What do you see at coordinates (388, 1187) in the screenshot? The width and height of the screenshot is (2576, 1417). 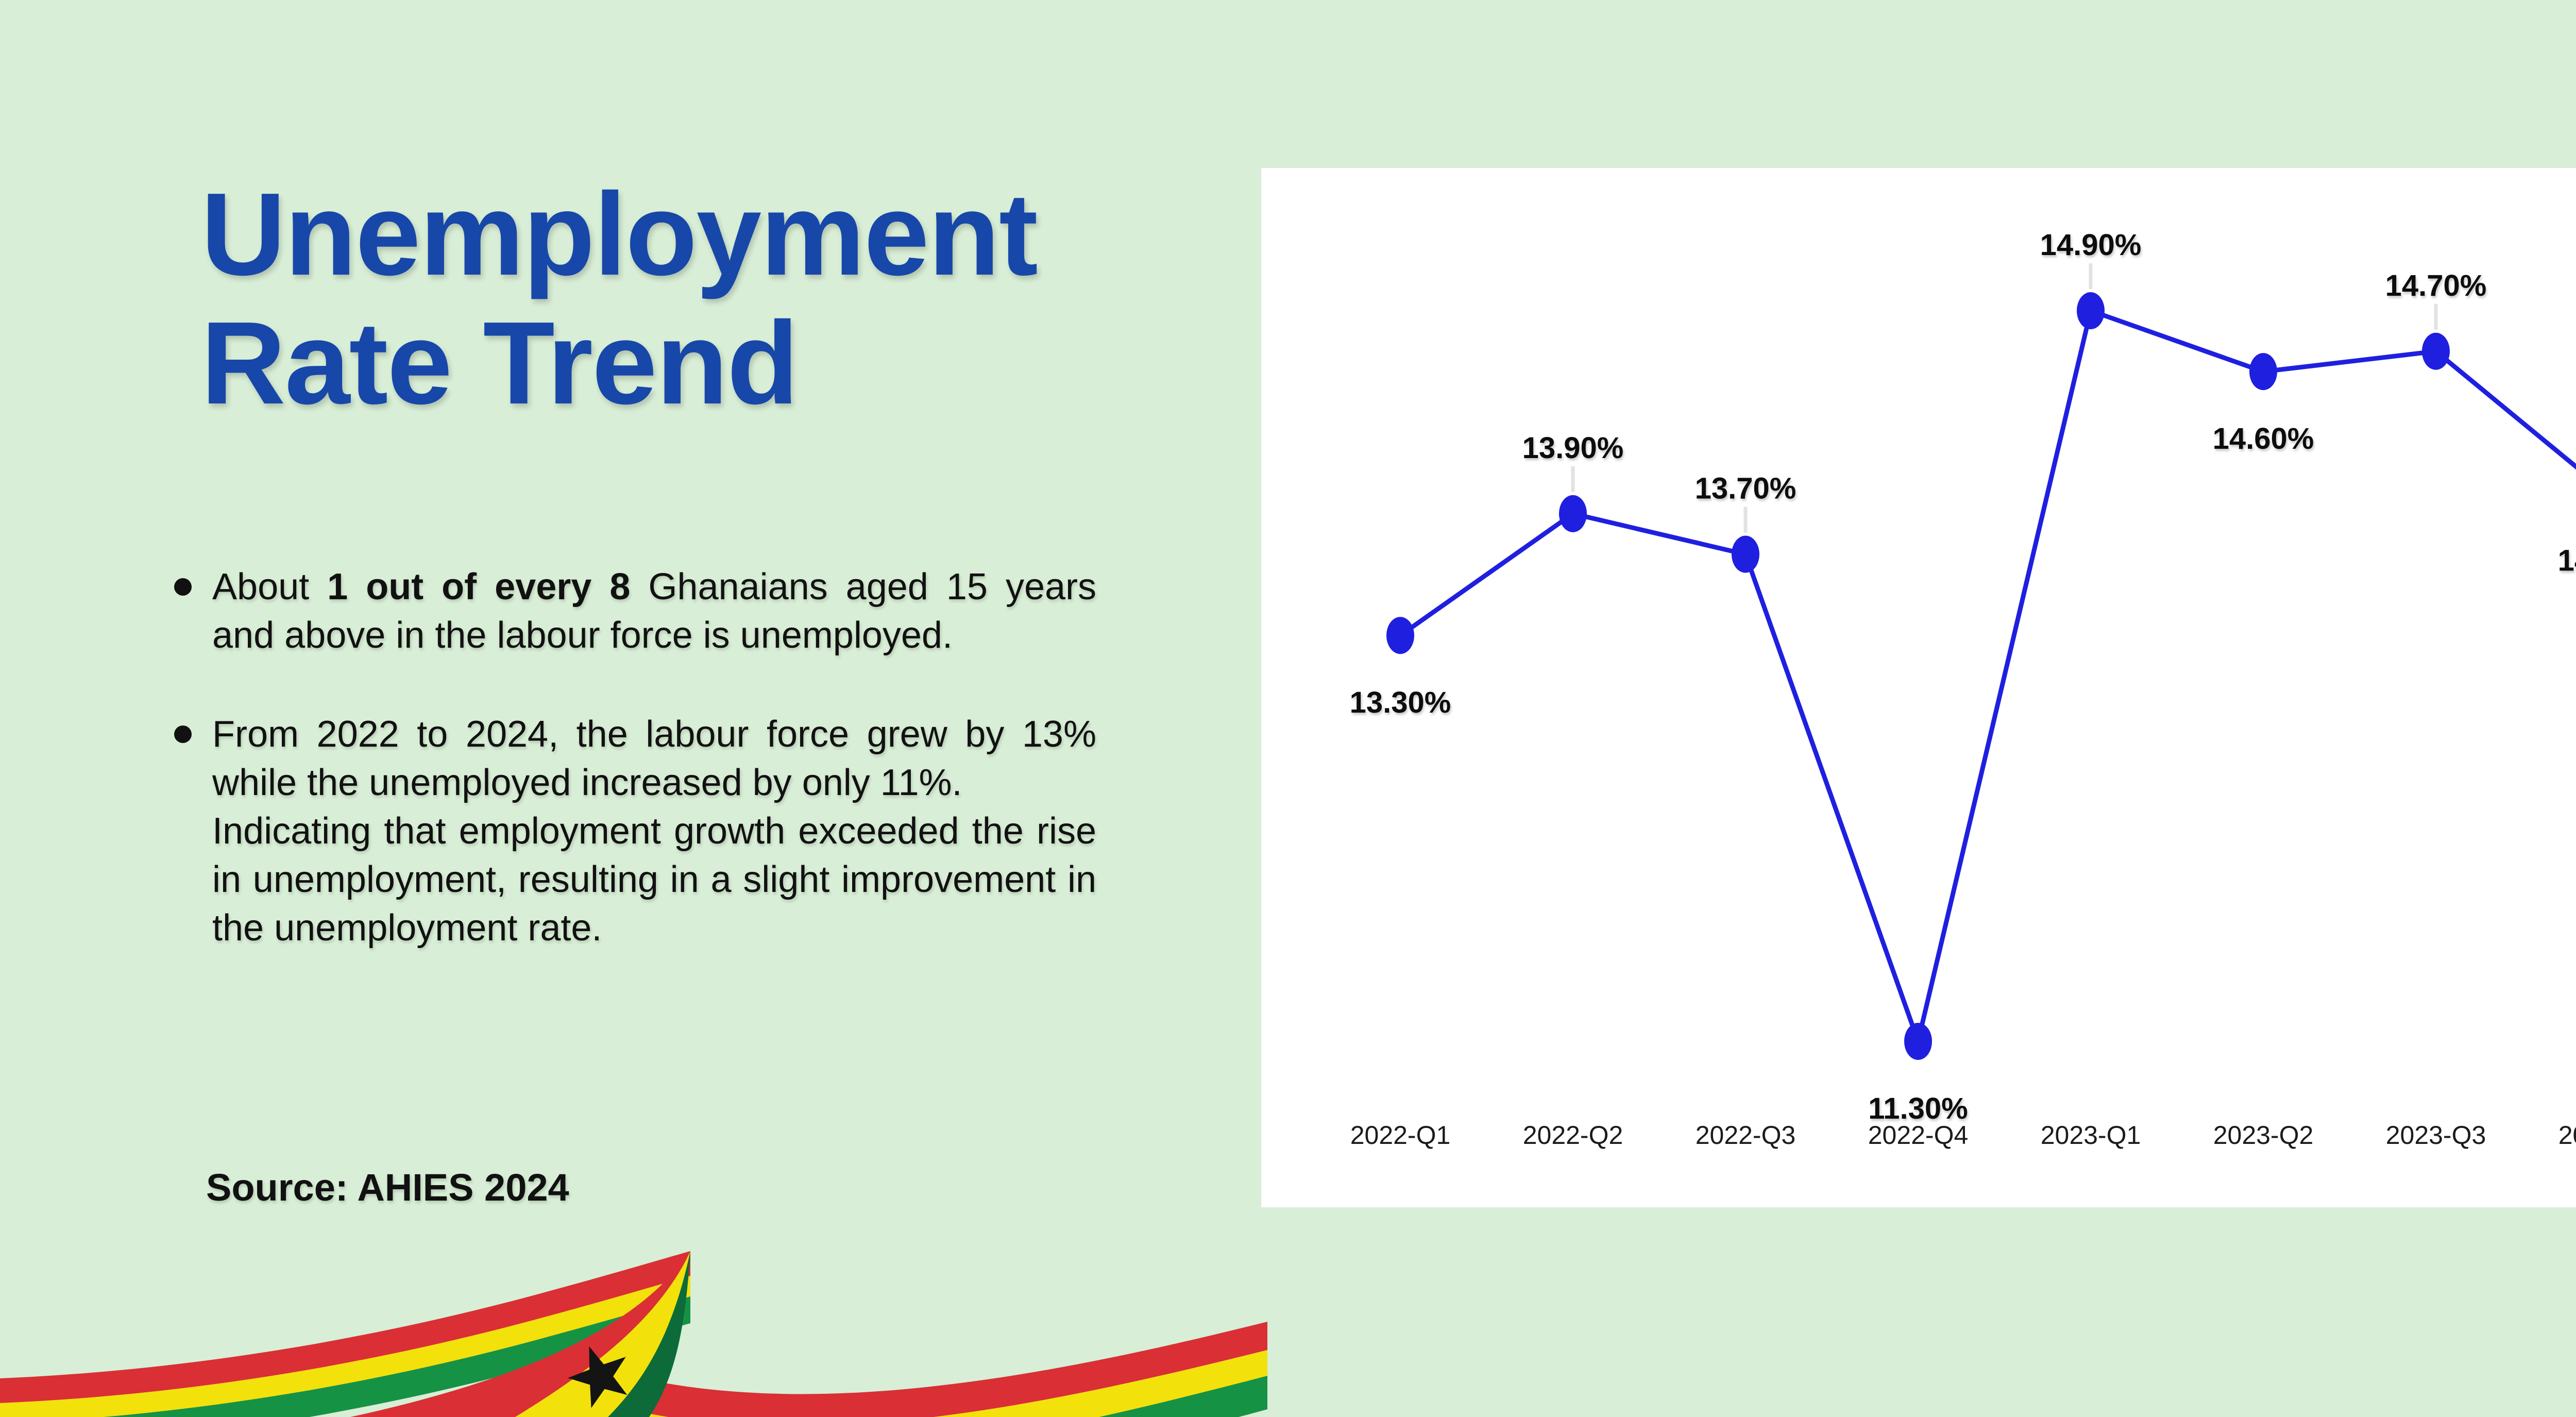 I see `source-caption: Source: AHIES 2024` at bounding box center [388, 1187].